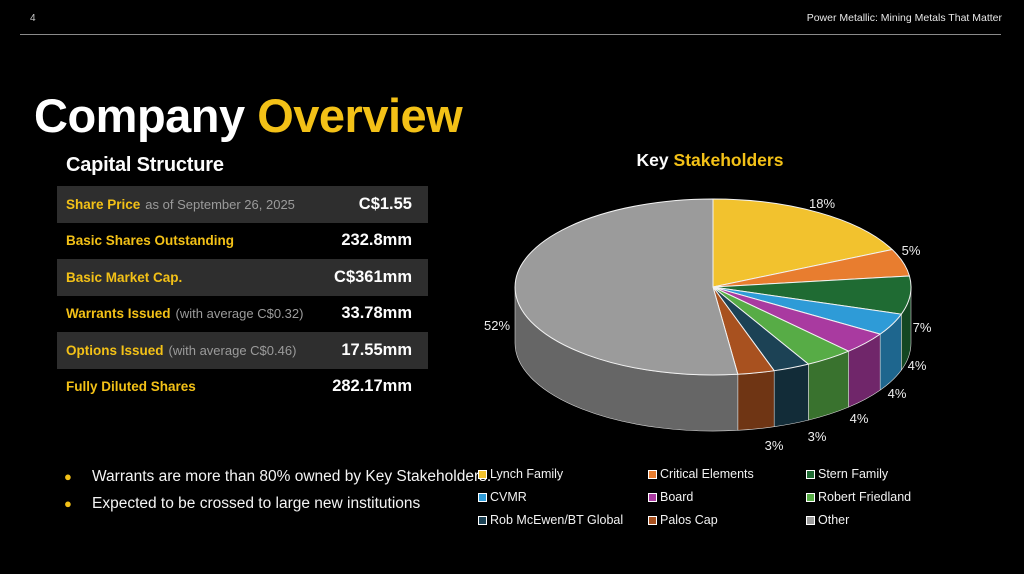  I want to click on table-row-label: Basic Market Cap., so click(124, 277).